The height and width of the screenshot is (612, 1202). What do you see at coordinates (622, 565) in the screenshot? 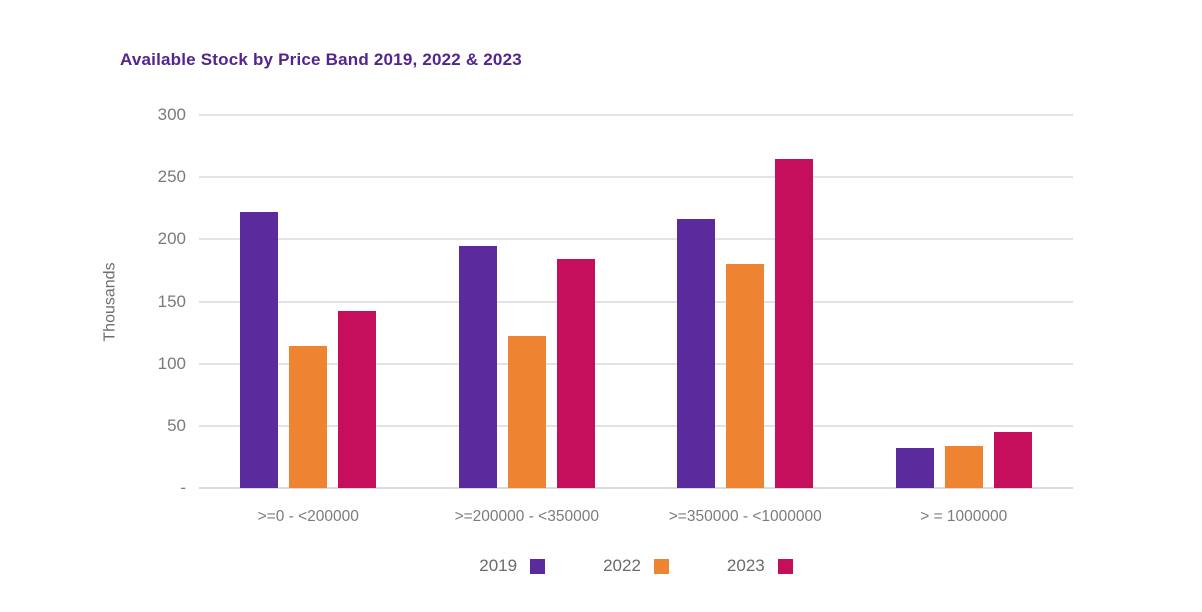
I see `legend-label: 2022` at bounding box center [622, 565].